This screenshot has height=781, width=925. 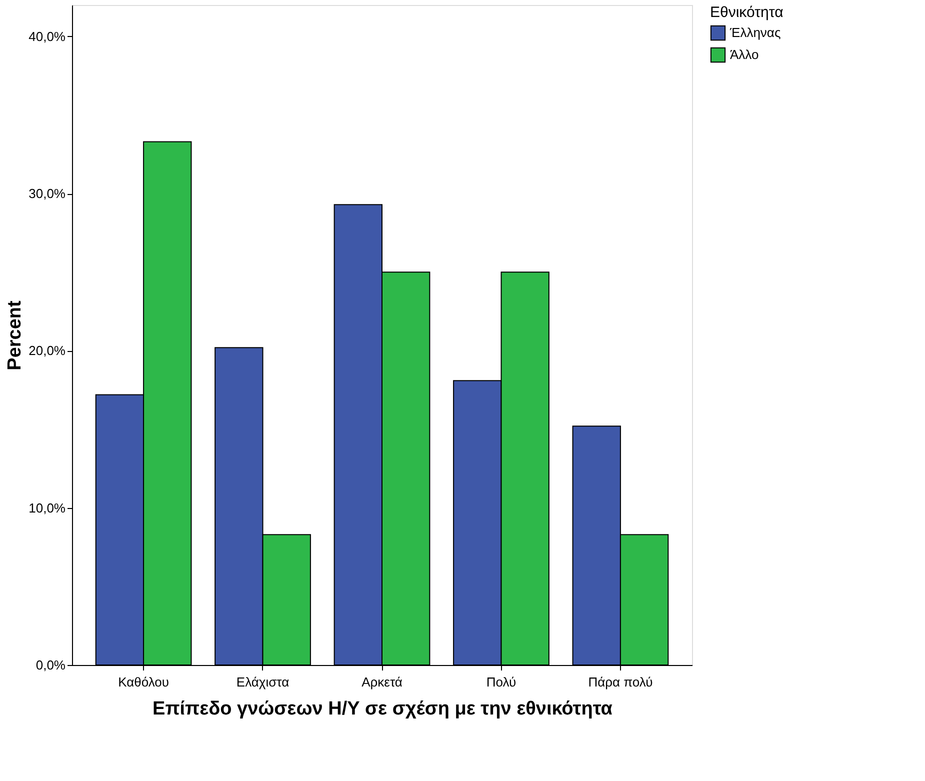 I want to click on x-tick-label: Καθόλου, so click(x=143, y=682).